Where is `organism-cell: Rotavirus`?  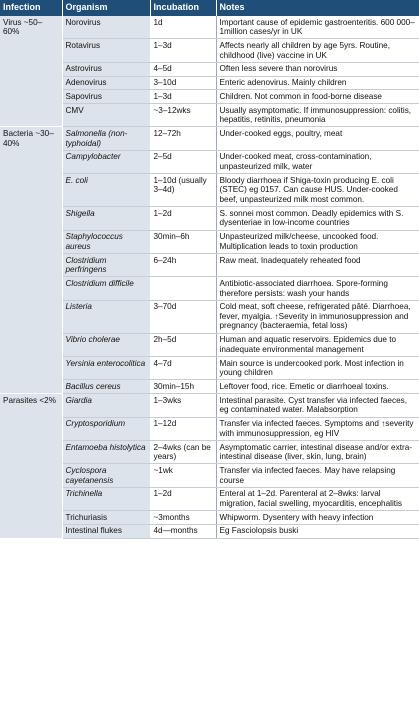 organism-cell: Rotavirus is located at coordinates (106, 50).